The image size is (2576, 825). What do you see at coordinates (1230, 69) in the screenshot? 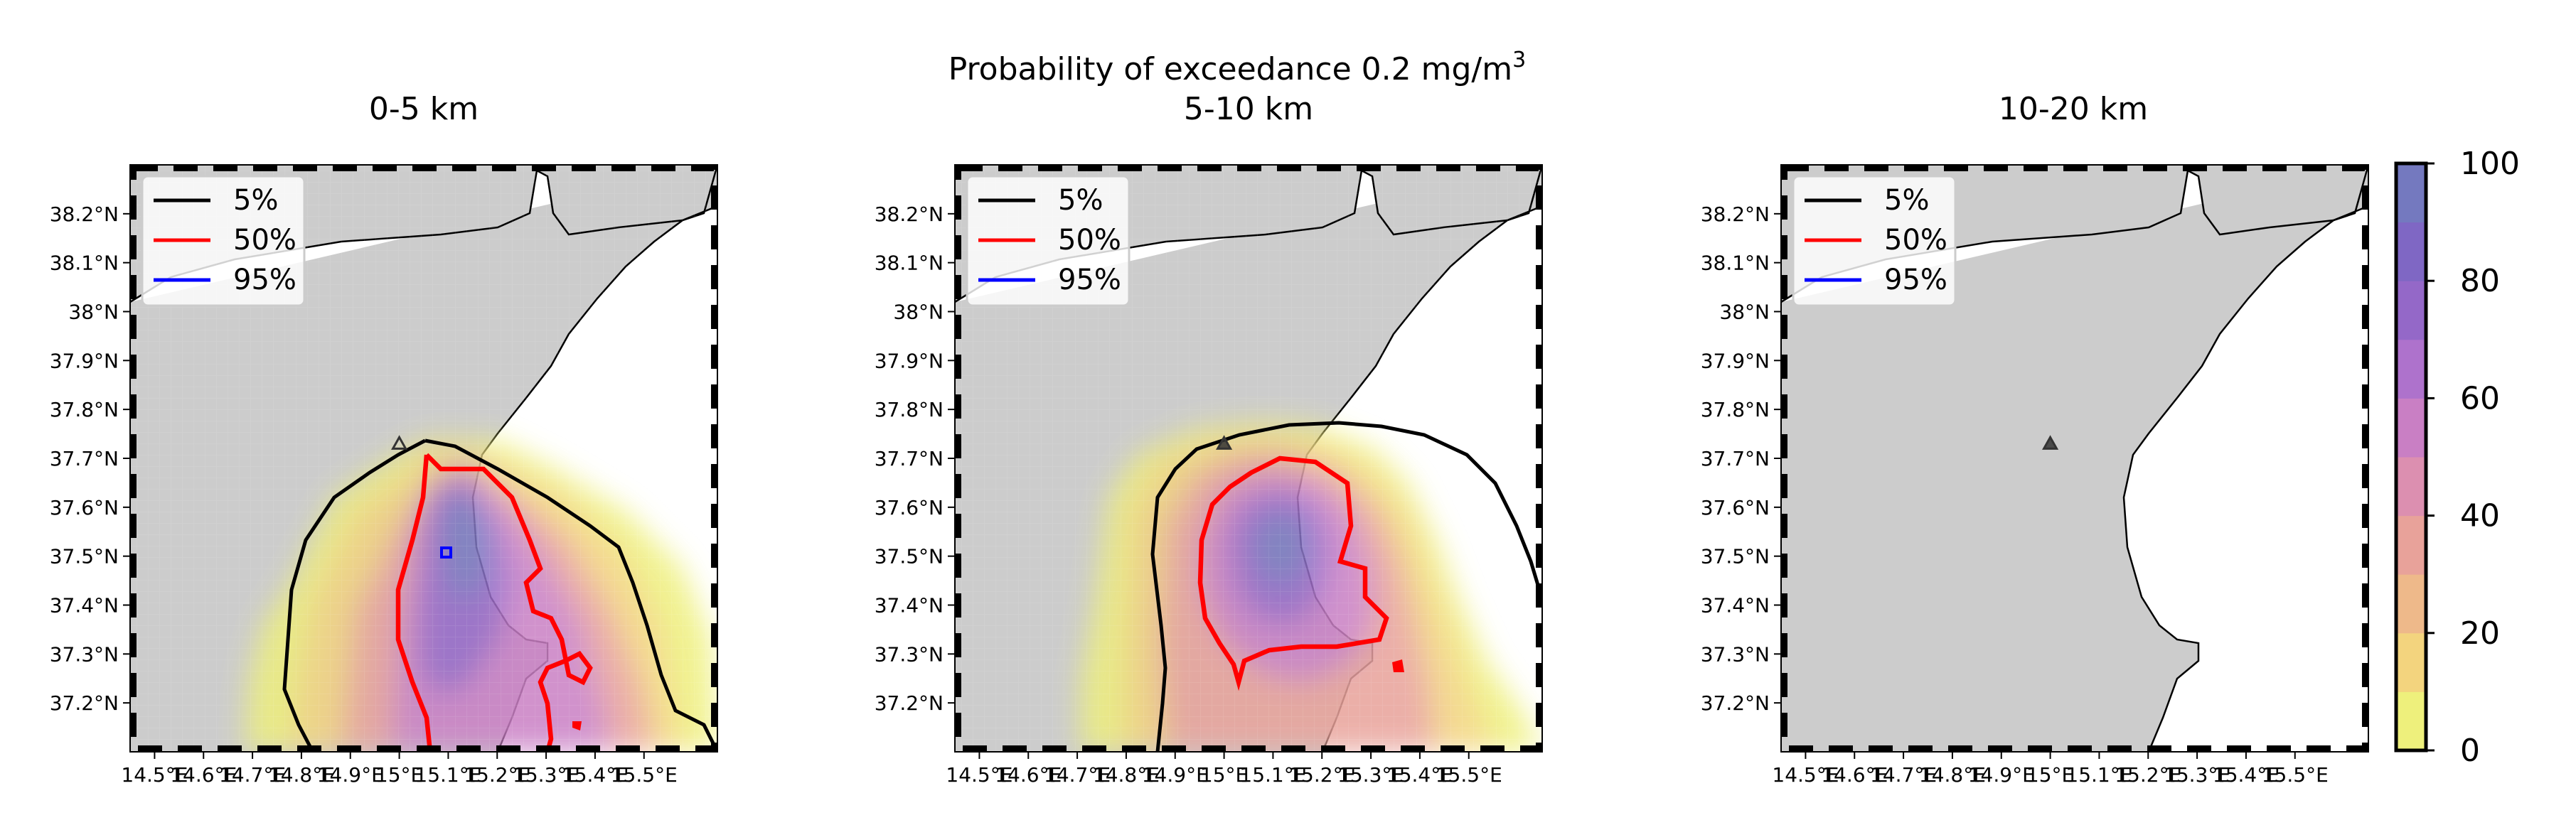
I see `figure-title-main: Probability of exceedance 0.2 mg/m` at bounding box center [1230, 69].